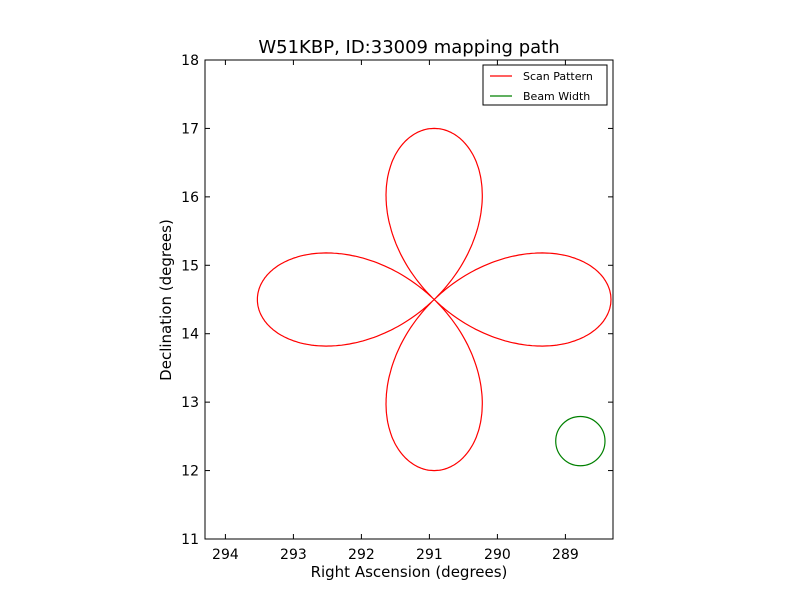  Describe the element at coordinates (429, 555) in the screenshot. I see `x-tick-label: 291` at that location.